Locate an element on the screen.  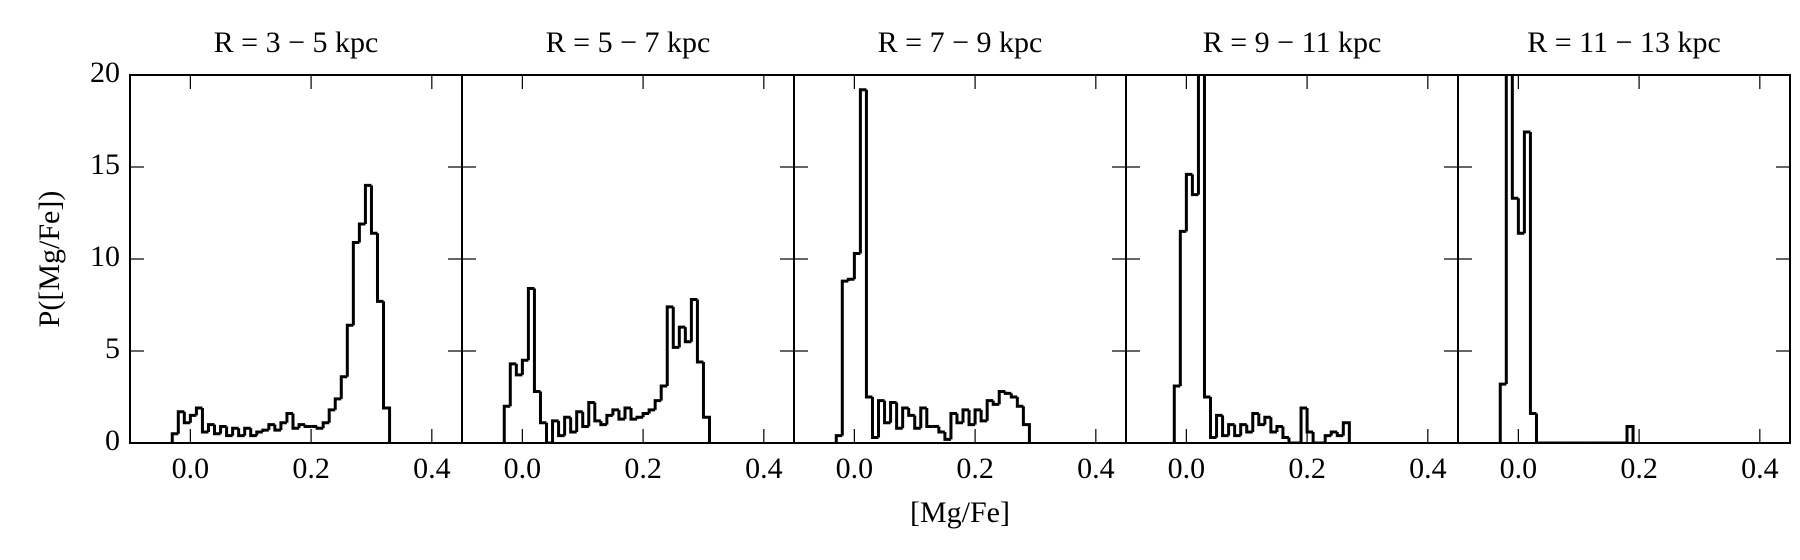
y-tick-label: 10 is located at coordinates (105, 256).